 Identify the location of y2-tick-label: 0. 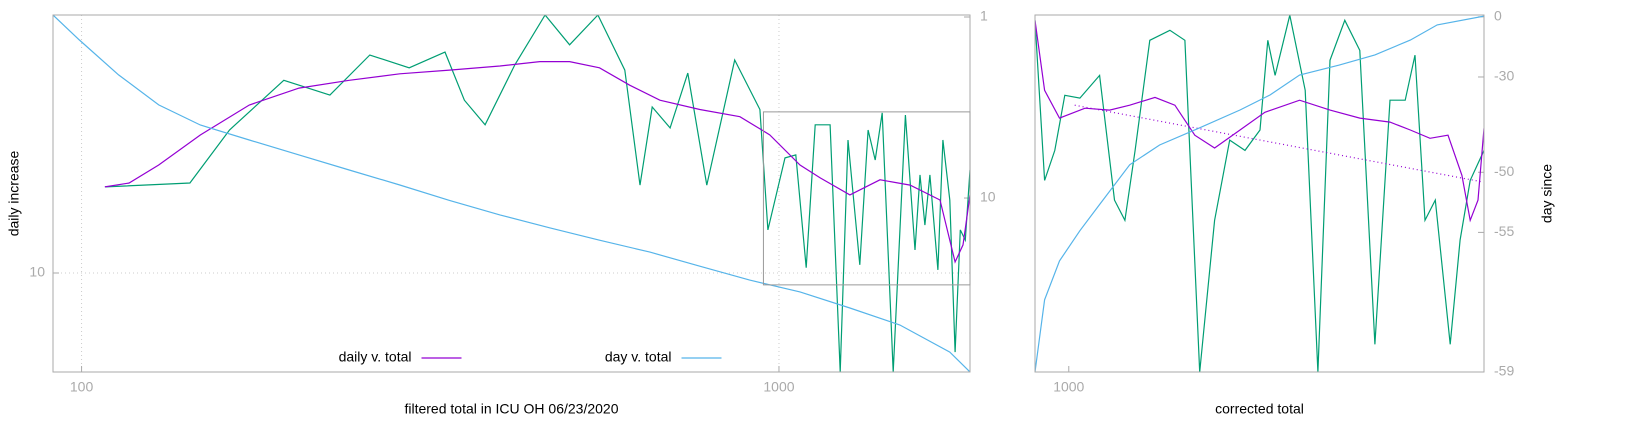
(1498, 16).